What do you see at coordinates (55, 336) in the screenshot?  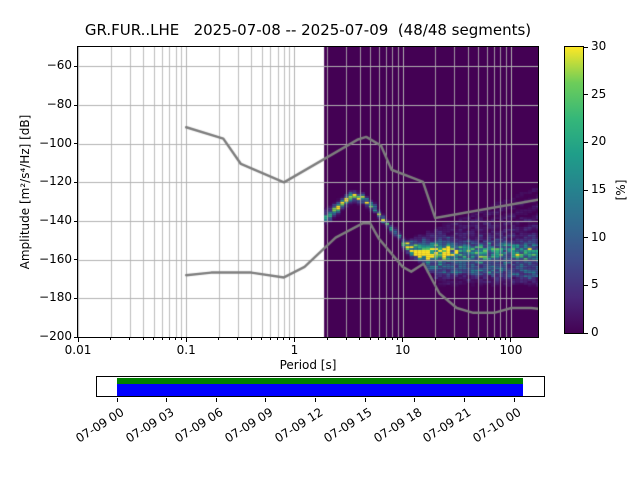 I see `y-tick-label: −200` at bounding box center [55, 336].